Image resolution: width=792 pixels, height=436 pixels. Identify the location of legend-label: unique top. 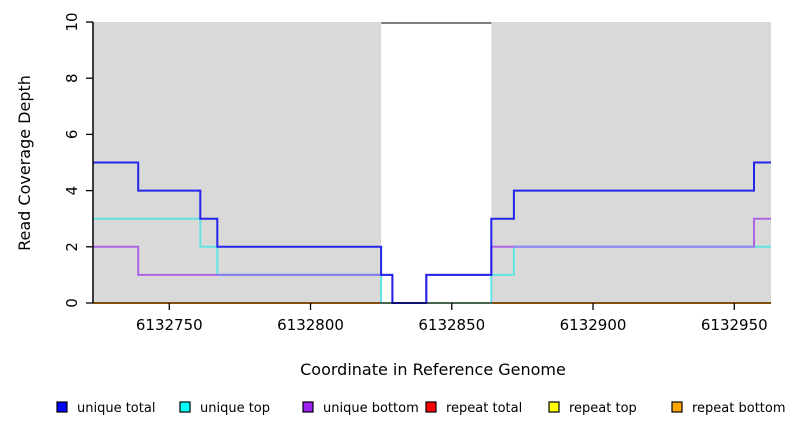
(235, 408).